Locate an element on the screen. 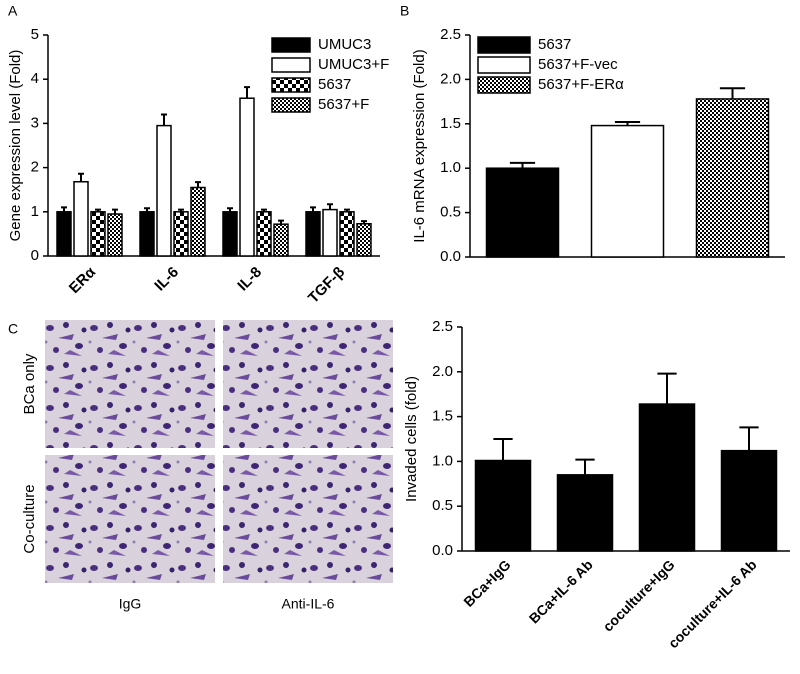  panel-label: C is located at coordinates (13, 329).